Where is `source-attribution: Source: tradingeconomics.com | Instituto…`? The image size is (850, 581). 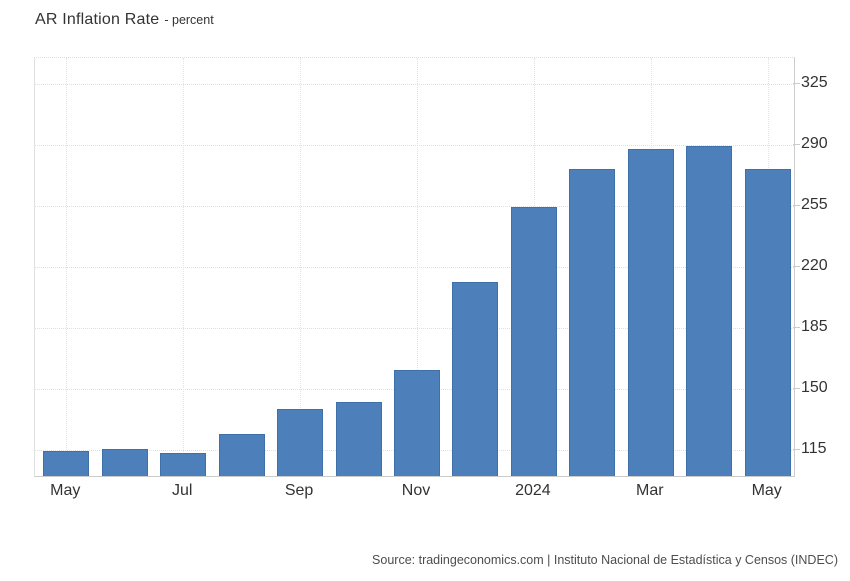
source-attribution: Source: tradingeconomics.com | Instituto… is located at coordinates (605, 560).